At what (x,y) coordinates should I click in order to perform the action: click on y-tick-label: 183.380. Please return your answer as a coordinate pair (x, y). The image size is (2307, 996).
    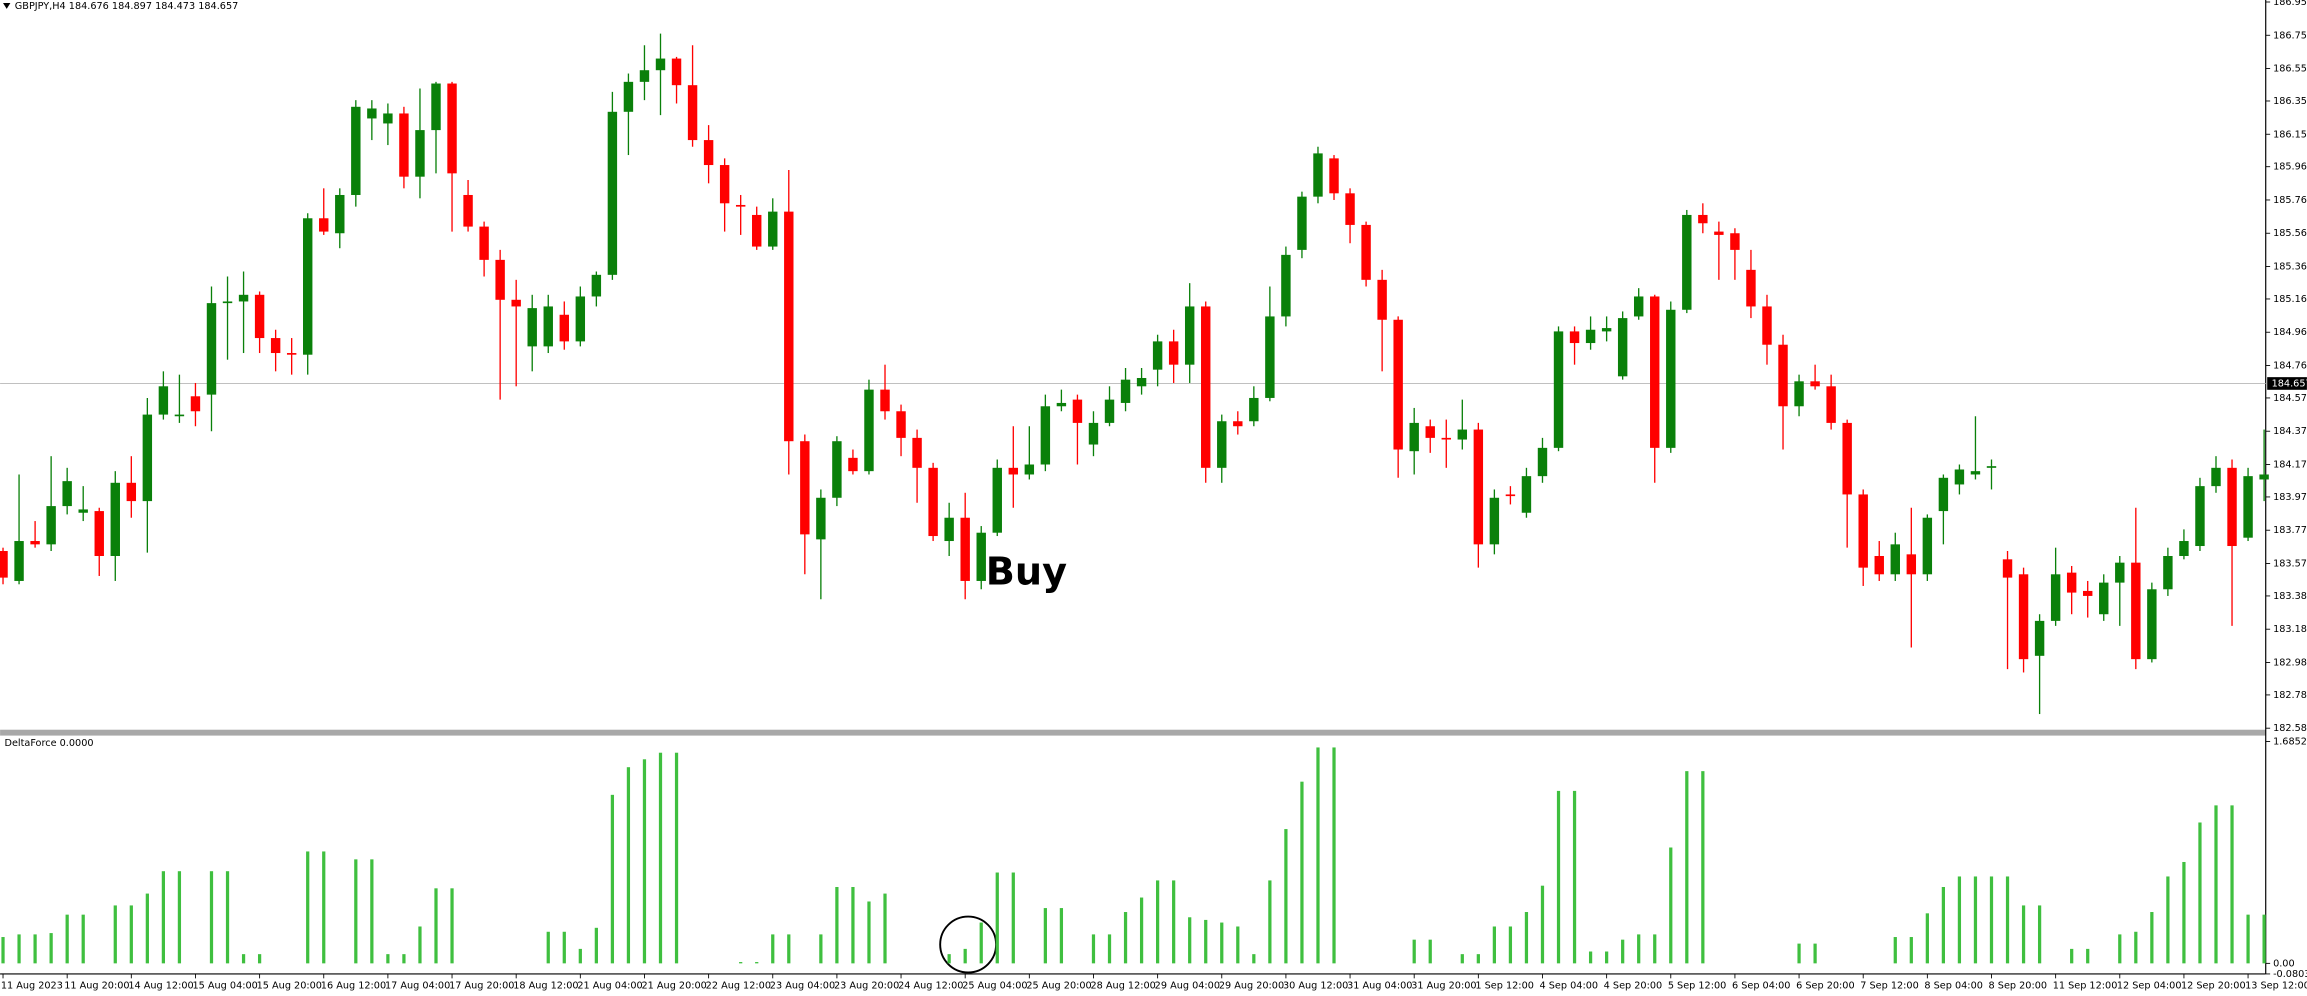
    Looking at the image, I should click on (2290, 596).